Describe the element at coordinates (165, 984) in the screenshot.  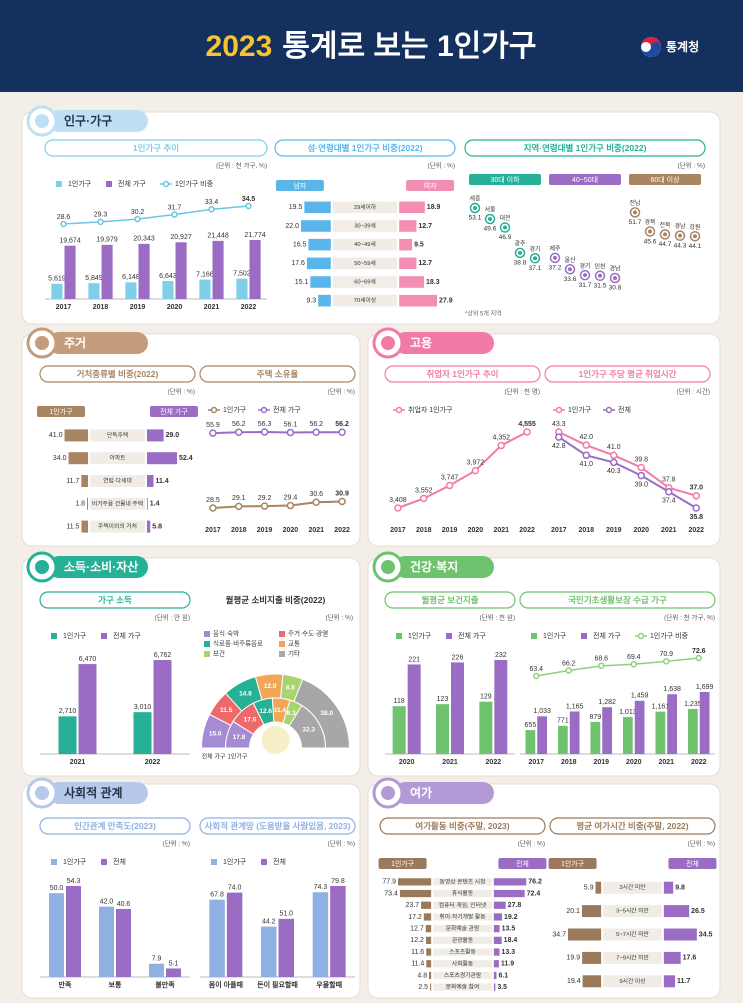
I see `x-tick-label: 불만족` at that location.